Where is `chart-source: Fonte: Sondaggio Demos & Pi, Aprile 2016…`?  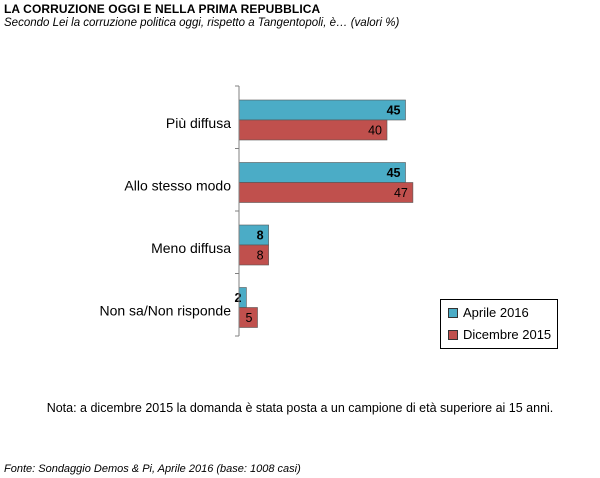
chart-source: Fonte: Sondaggio Demos & Pi, Aprile 2016… is located at coordinates (152, 469).